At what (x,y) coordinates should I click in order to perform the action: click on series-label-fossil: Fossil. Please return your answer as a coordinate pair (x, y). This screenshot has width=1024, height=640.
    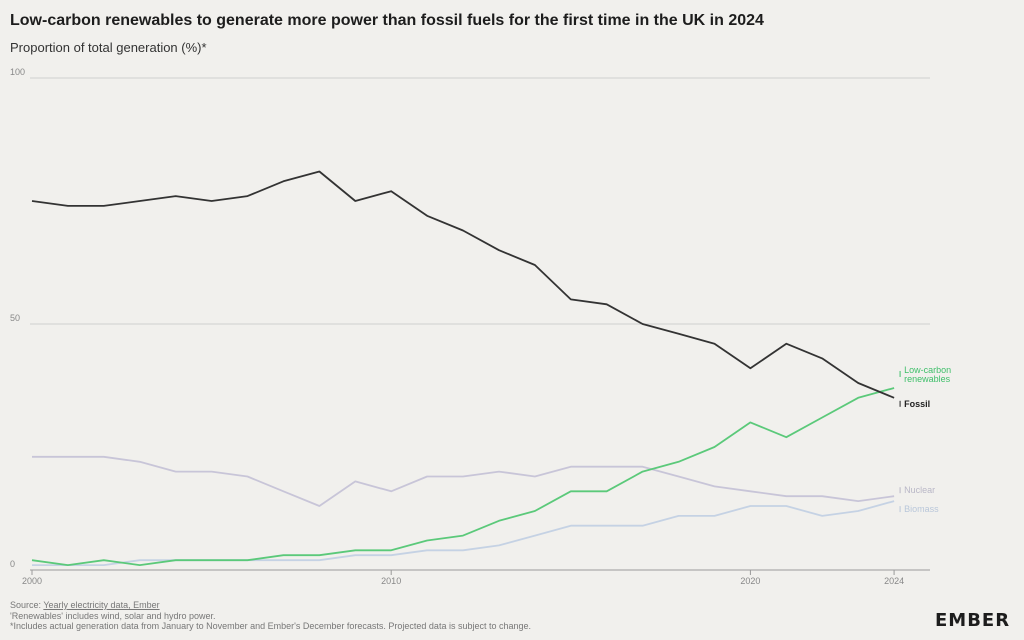
    Looking at the image, I should click on (917, 404).